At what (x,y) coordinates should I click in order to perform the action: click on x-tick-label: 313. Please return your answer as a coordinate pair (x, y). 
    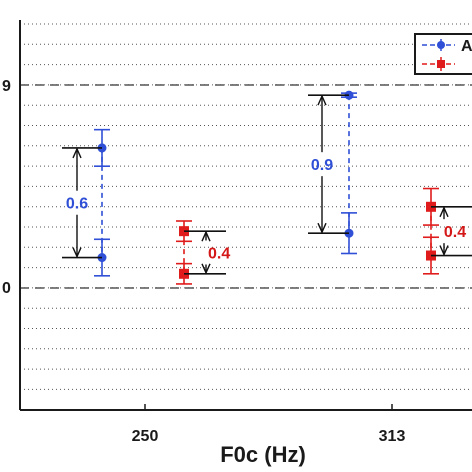
    Looking at the image, I should click on (392, 436).